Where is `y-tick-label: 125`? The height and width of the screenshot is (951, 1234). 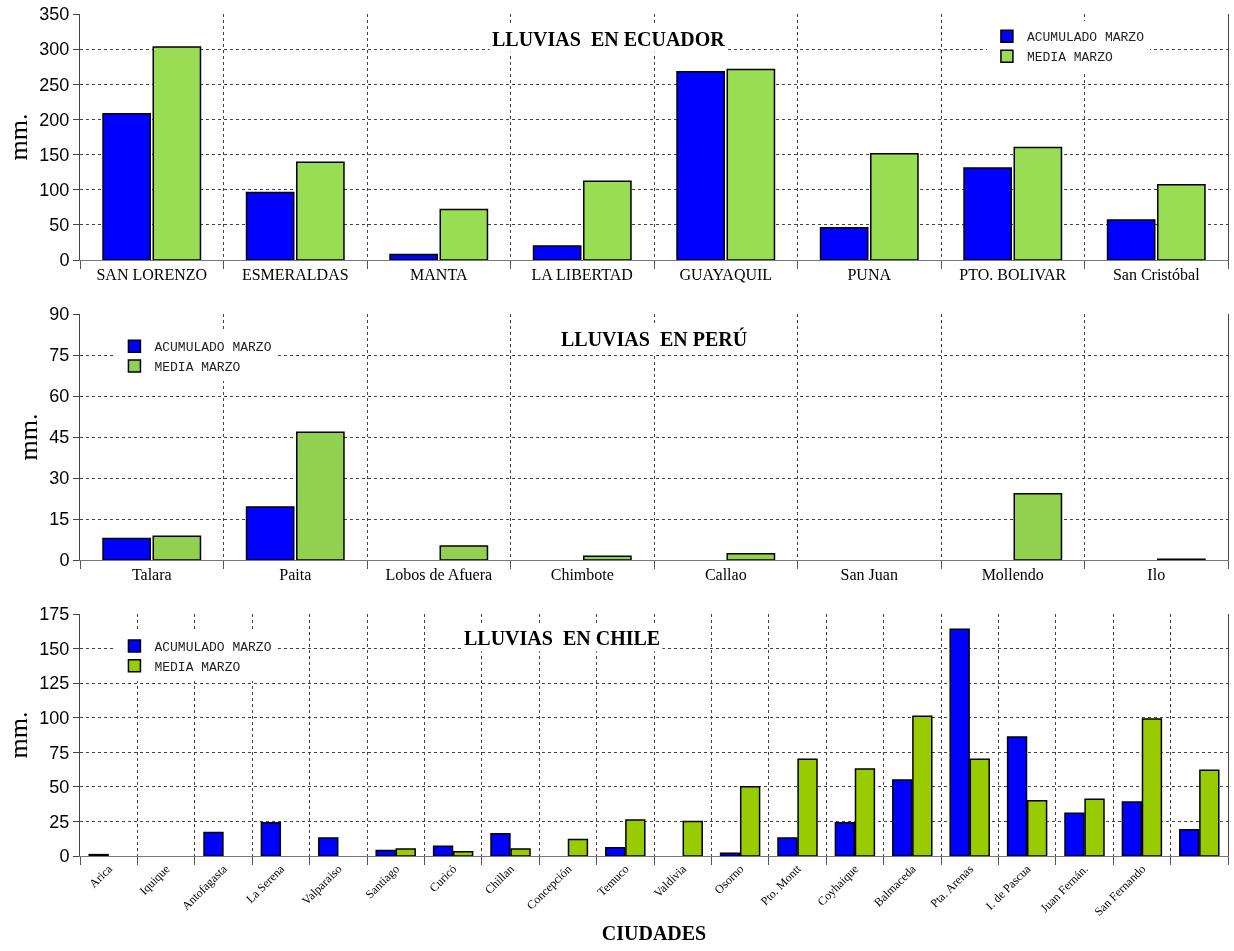 y-tick-label: 125 is located at coordinates (54, 683).